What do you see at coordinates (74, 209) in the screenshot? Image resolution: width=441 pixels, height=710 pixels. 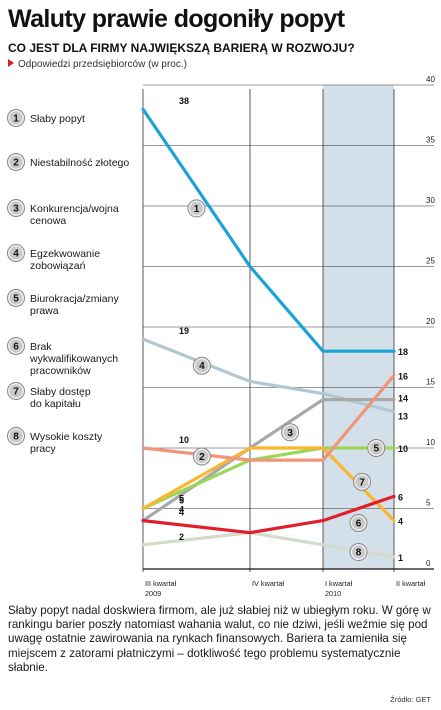 I see `legend-label: Konkurencja/wojna` at bounding box center [74, 209].